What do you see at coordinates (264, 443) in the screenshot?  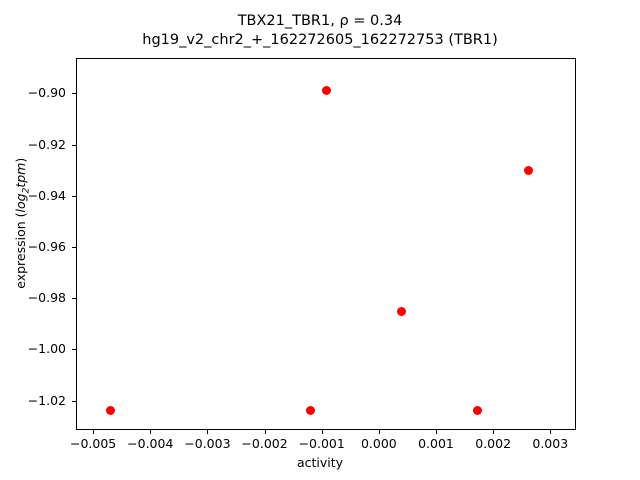 I see `x-tick-label: −0.002` at bounding box center [264, 443].